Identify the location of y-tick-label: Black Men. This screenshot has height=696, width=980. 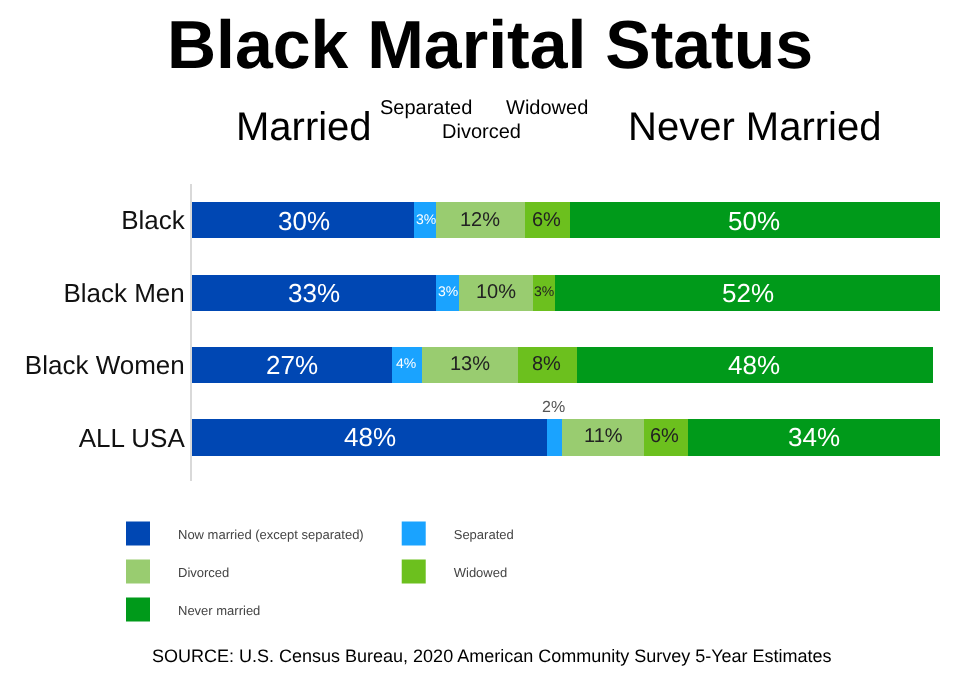
(124, 292).